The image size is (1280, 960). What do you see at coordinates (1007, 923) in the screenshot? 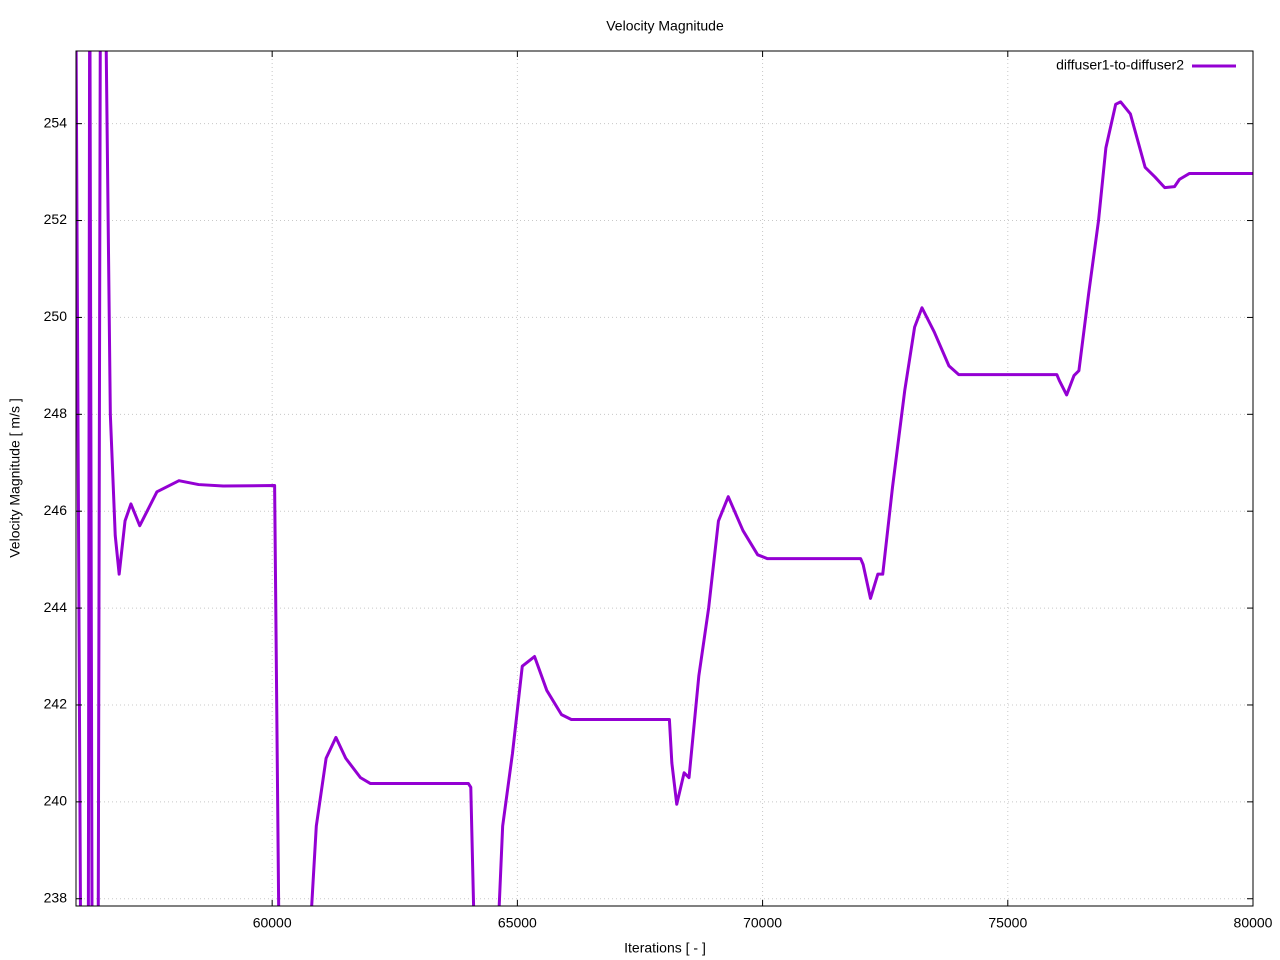
I see `x-tick-label: 75000` at bounding box center [1007, 923].